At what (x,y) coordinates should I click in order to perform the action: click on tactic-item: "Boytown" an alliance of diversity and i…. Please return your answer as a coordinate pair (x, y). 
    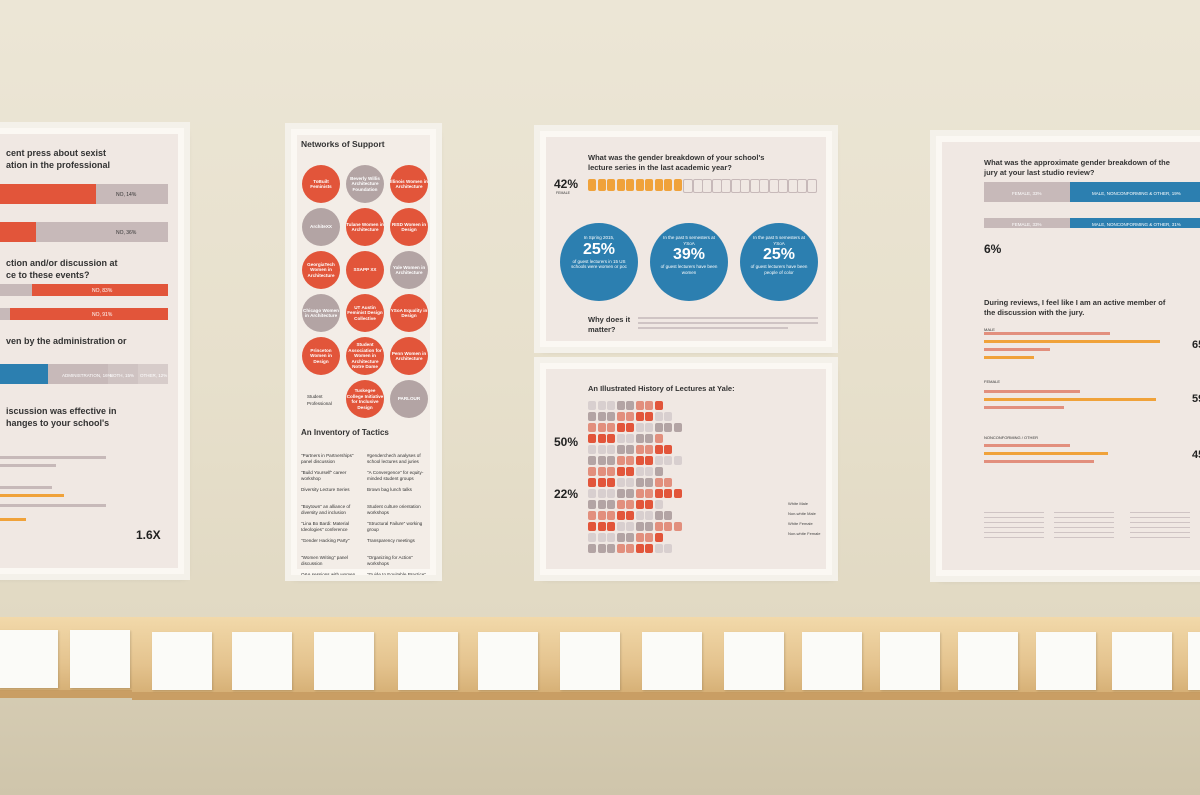
    Looking at the image, I should click on (326, 509).